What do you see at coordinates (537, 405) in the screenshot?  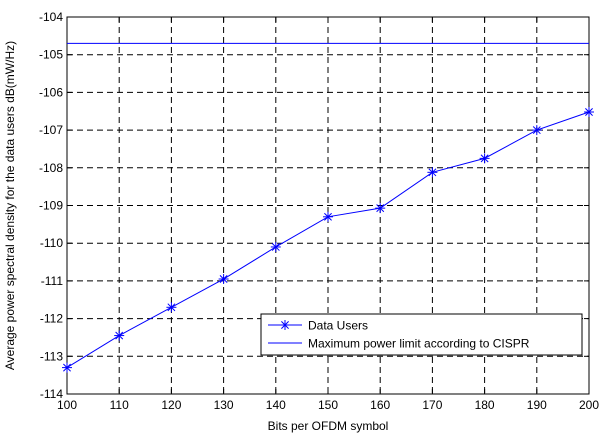 I see `x-tick-label: 190` at bounding box center [537, 405].